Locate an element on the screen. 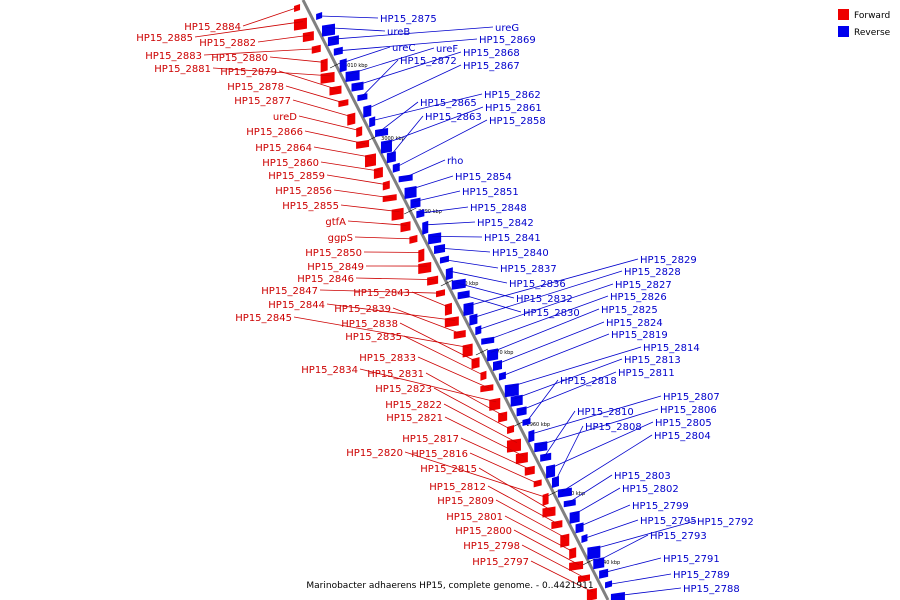 The height and width of the screenshot is (600, 900). legend-forward-label: Forward is located at coordinates (872, 16).